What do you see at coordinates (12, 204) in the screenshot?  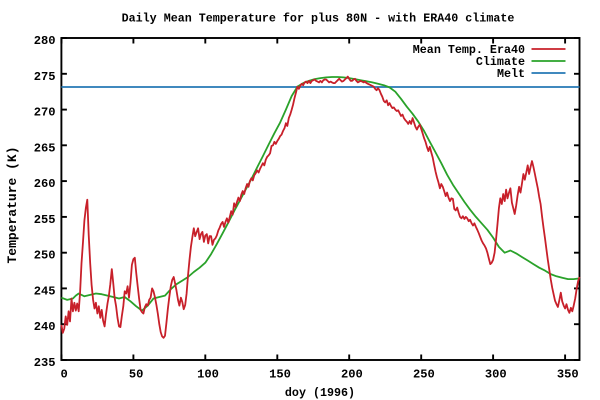 I see `svg-text: Temperature (K)` at bounding box center [12, 204].